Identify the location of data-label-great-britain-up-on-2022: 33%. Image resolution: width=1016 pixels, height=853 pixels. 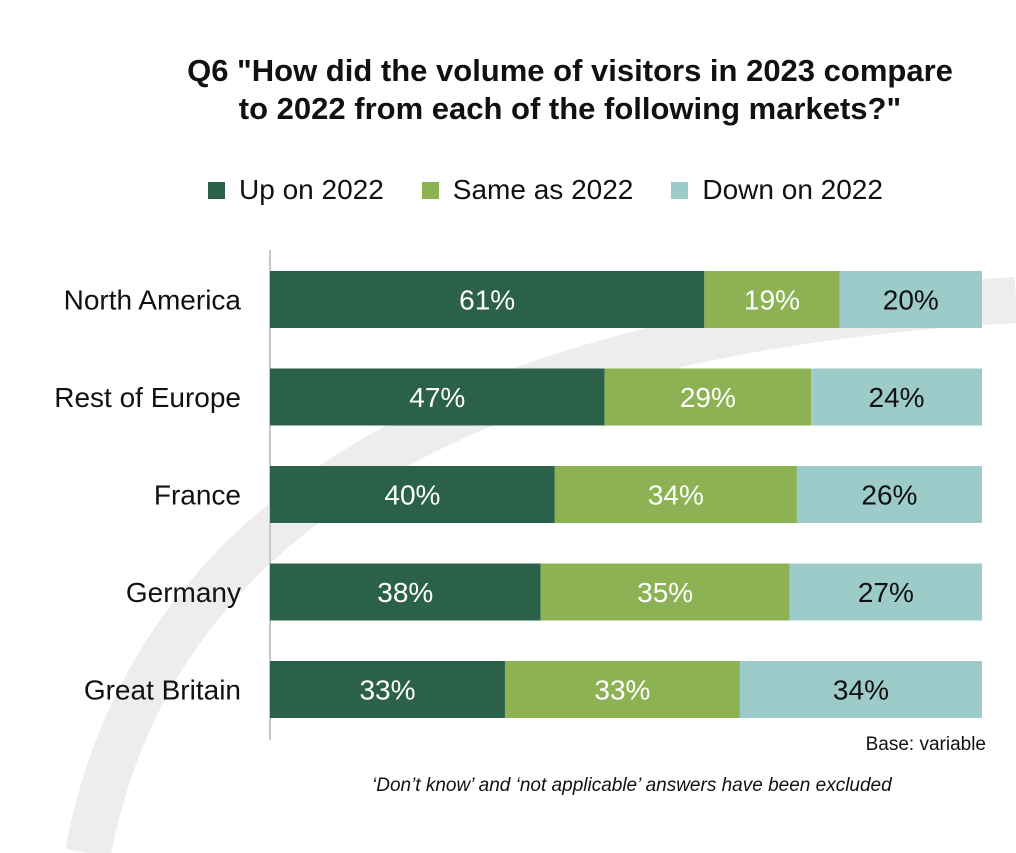
(387, 690).